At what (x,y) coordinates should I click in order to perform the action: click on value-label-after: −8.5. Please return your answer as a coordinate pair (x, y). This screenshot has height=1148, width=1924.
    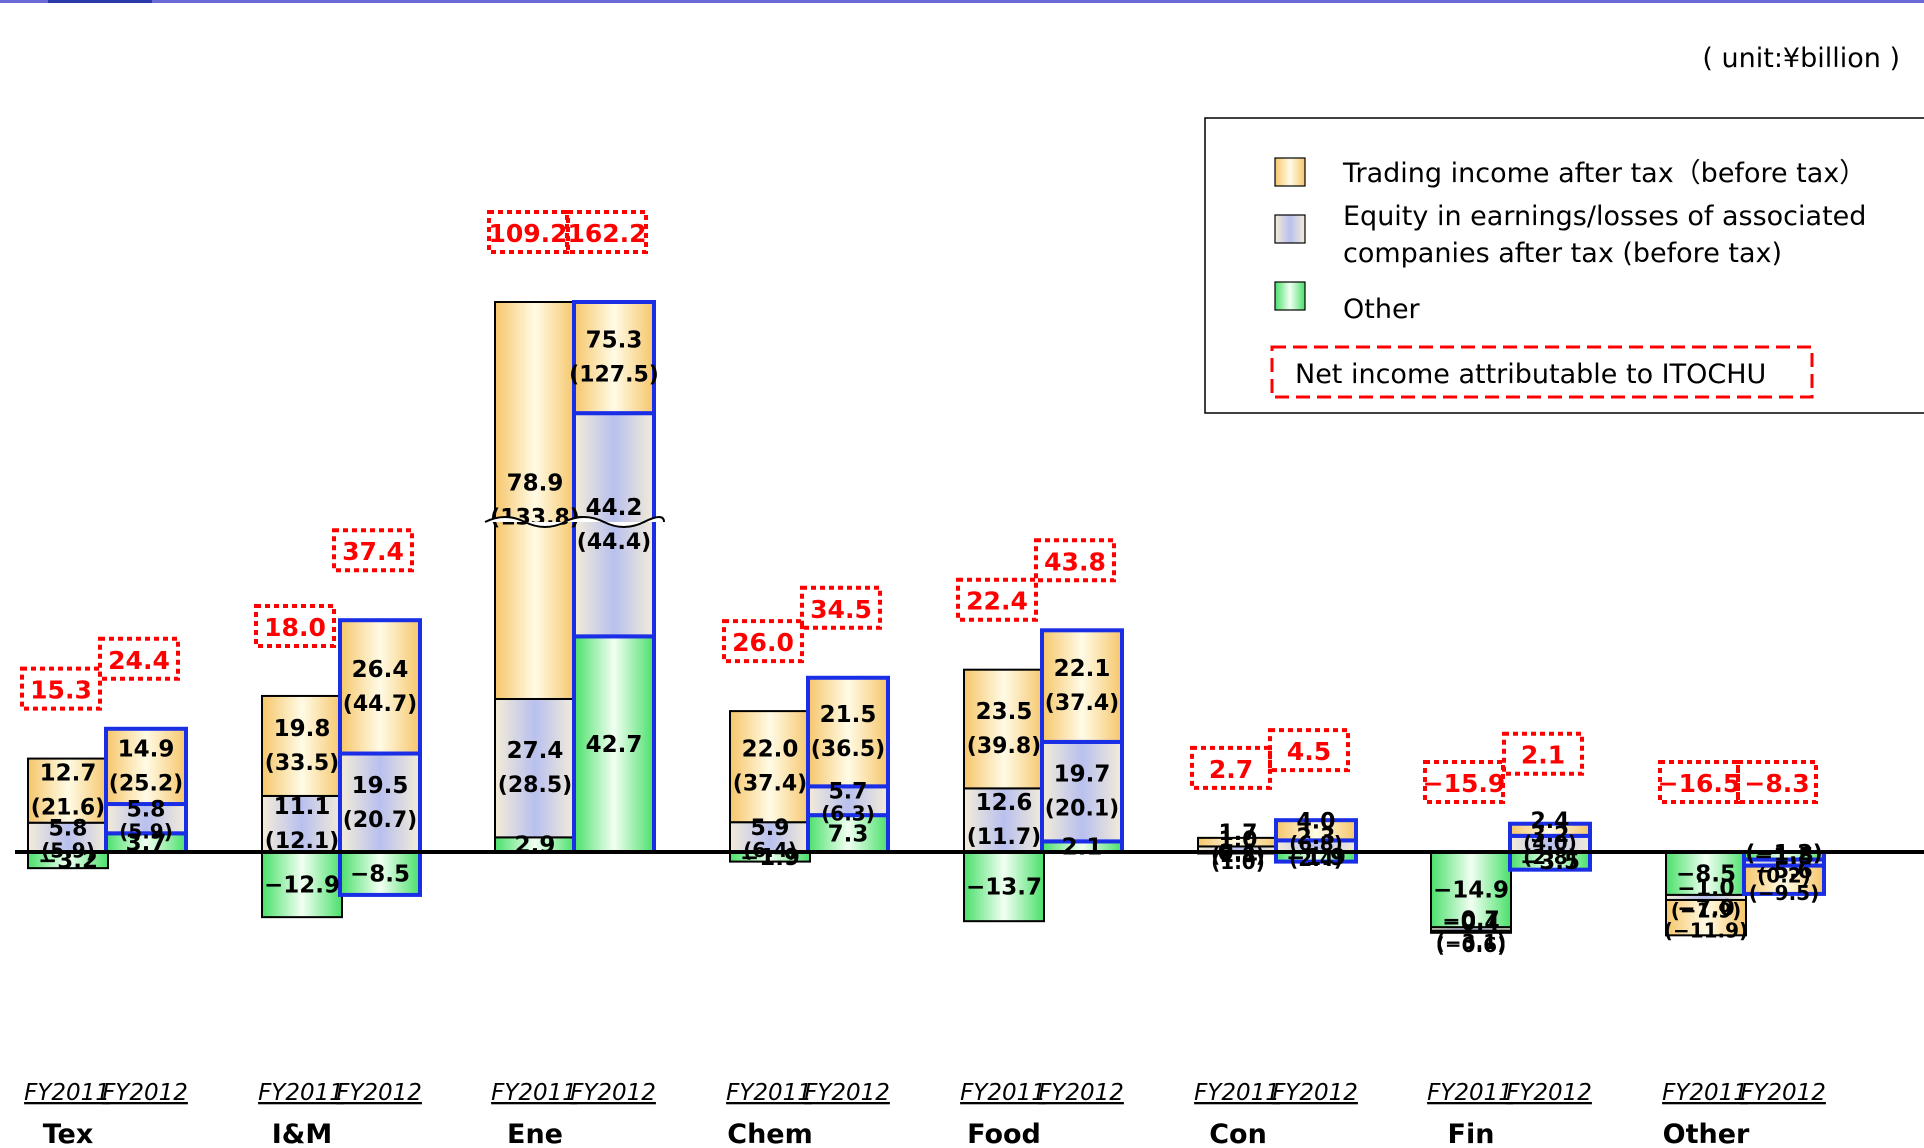
    Looking at the image, I should click on (1706, 874).